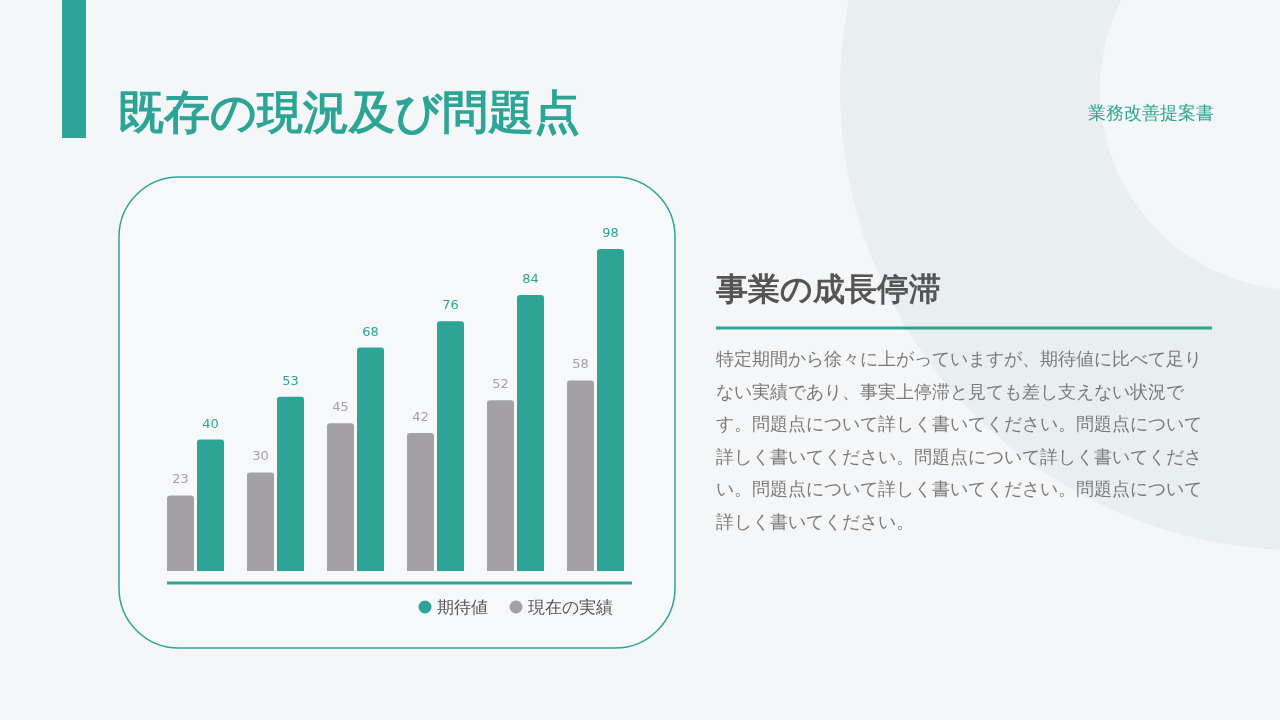 The width and height of the screenshot is (1280, 720). Describe the element at coordinates (530, 278) in the screenshot. I see `data-label: 84` at that location.